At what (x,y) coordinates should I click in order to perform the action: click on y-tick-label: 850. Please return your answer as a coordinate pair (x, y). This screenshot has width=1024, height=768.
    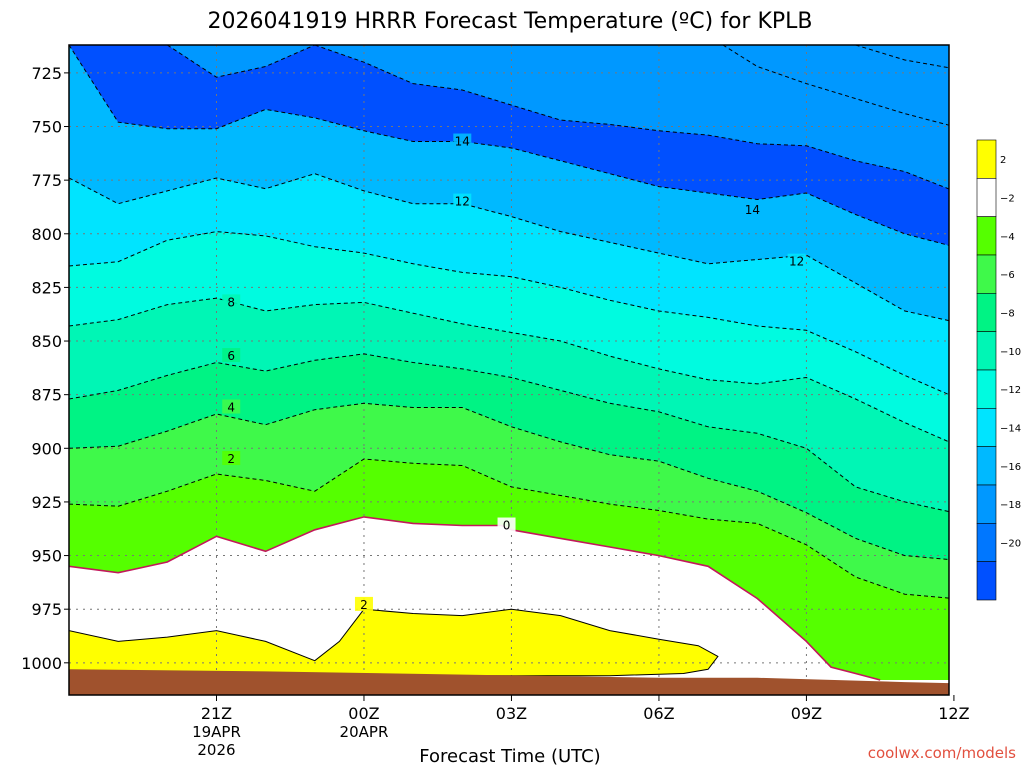
    Looking at the image, I should click on (46, 341).